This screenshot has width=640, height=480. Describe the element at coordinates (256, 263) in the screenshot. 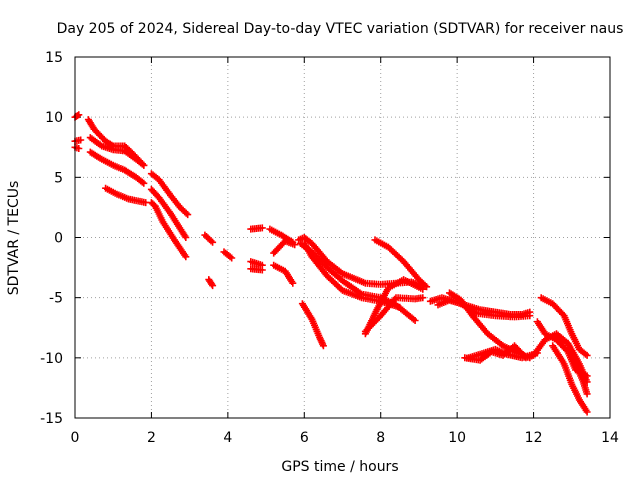

I see `series-s15` at that location.